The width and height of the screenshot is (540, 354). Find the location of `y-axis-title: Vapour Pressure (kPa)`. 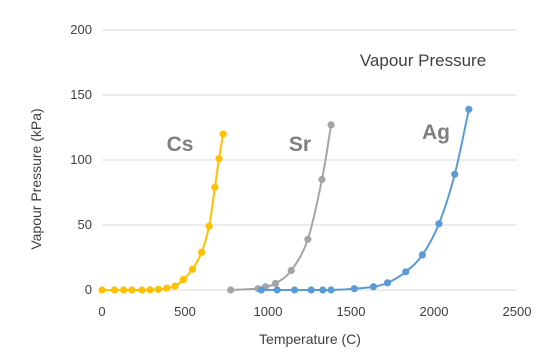

y-axis-title: Vapour Pressure (kPa) is located at coordinates (36, 178).